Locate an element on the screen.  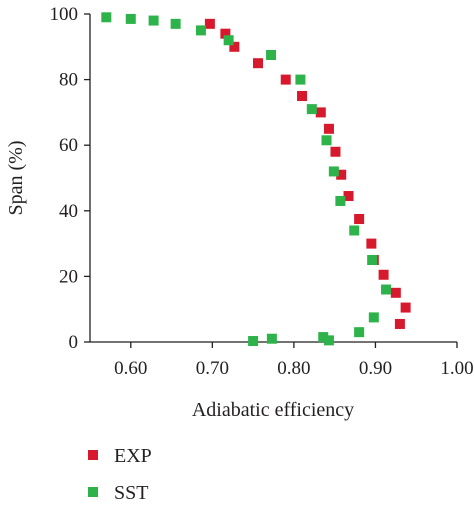
legend-marker-exp is located at coordinates (93, 455).